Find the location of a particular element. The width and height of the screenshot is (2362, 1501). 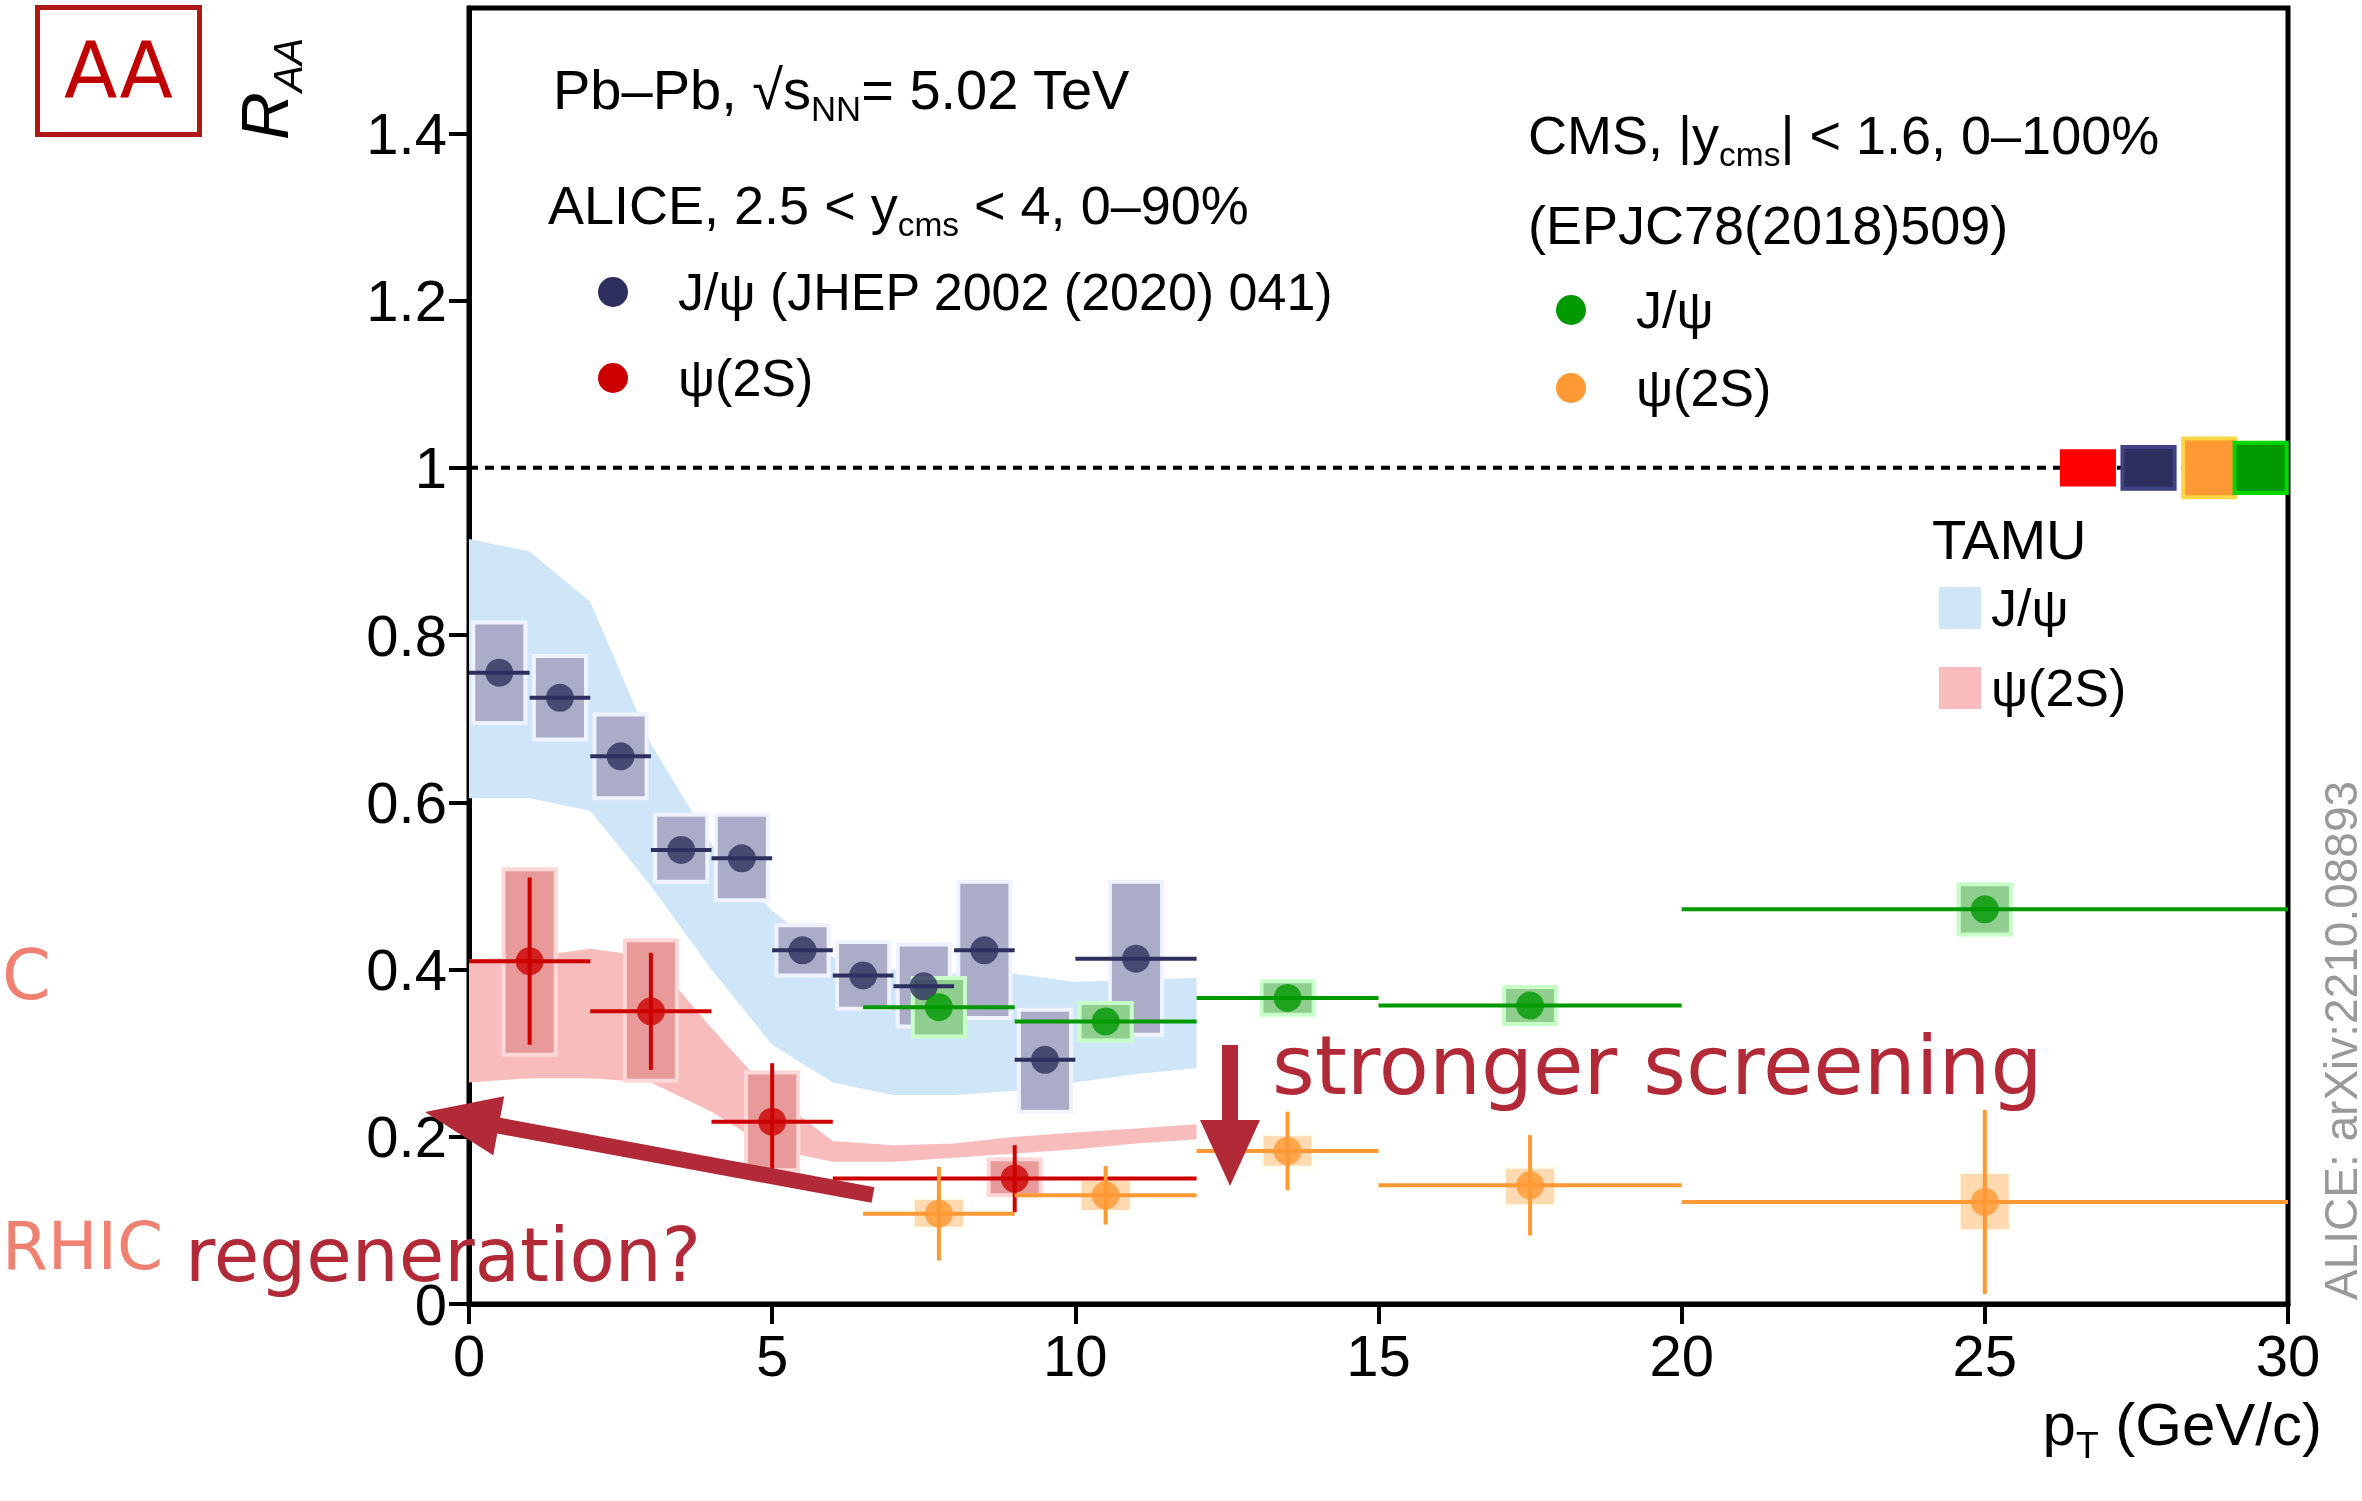

y-tick-label: 0.6 is located at coordinates (406, 802).